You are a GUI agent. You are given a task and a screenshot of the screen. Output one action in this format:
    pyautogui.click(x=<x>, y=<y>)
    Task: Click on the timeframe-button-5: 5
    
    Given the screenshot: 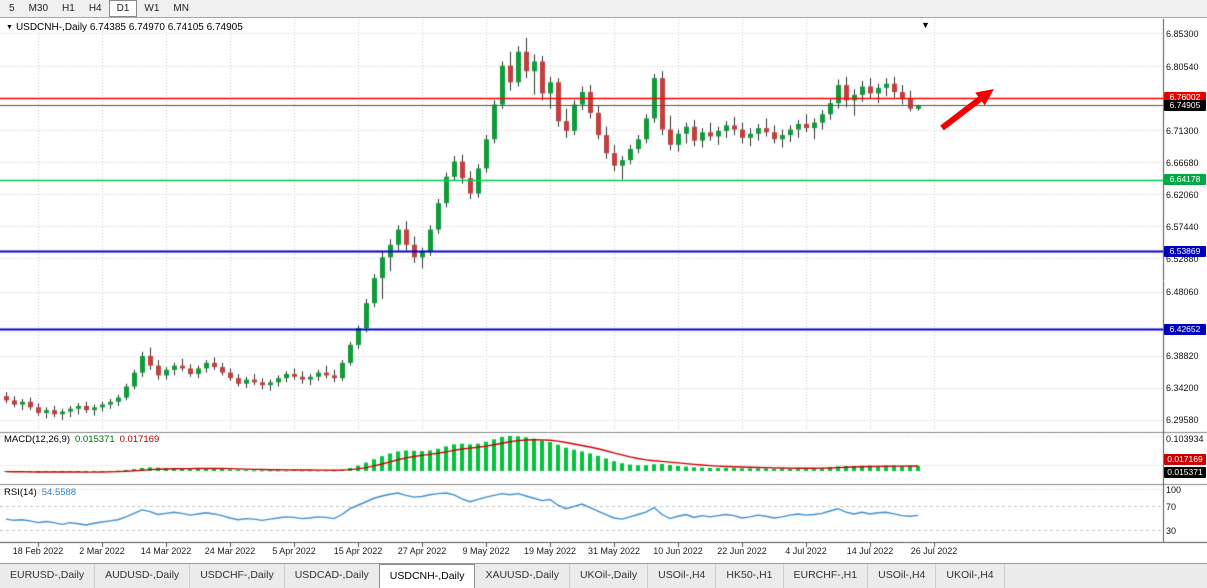 What is the action you would take?
    pyautogui.click(x=12, y=8)
    